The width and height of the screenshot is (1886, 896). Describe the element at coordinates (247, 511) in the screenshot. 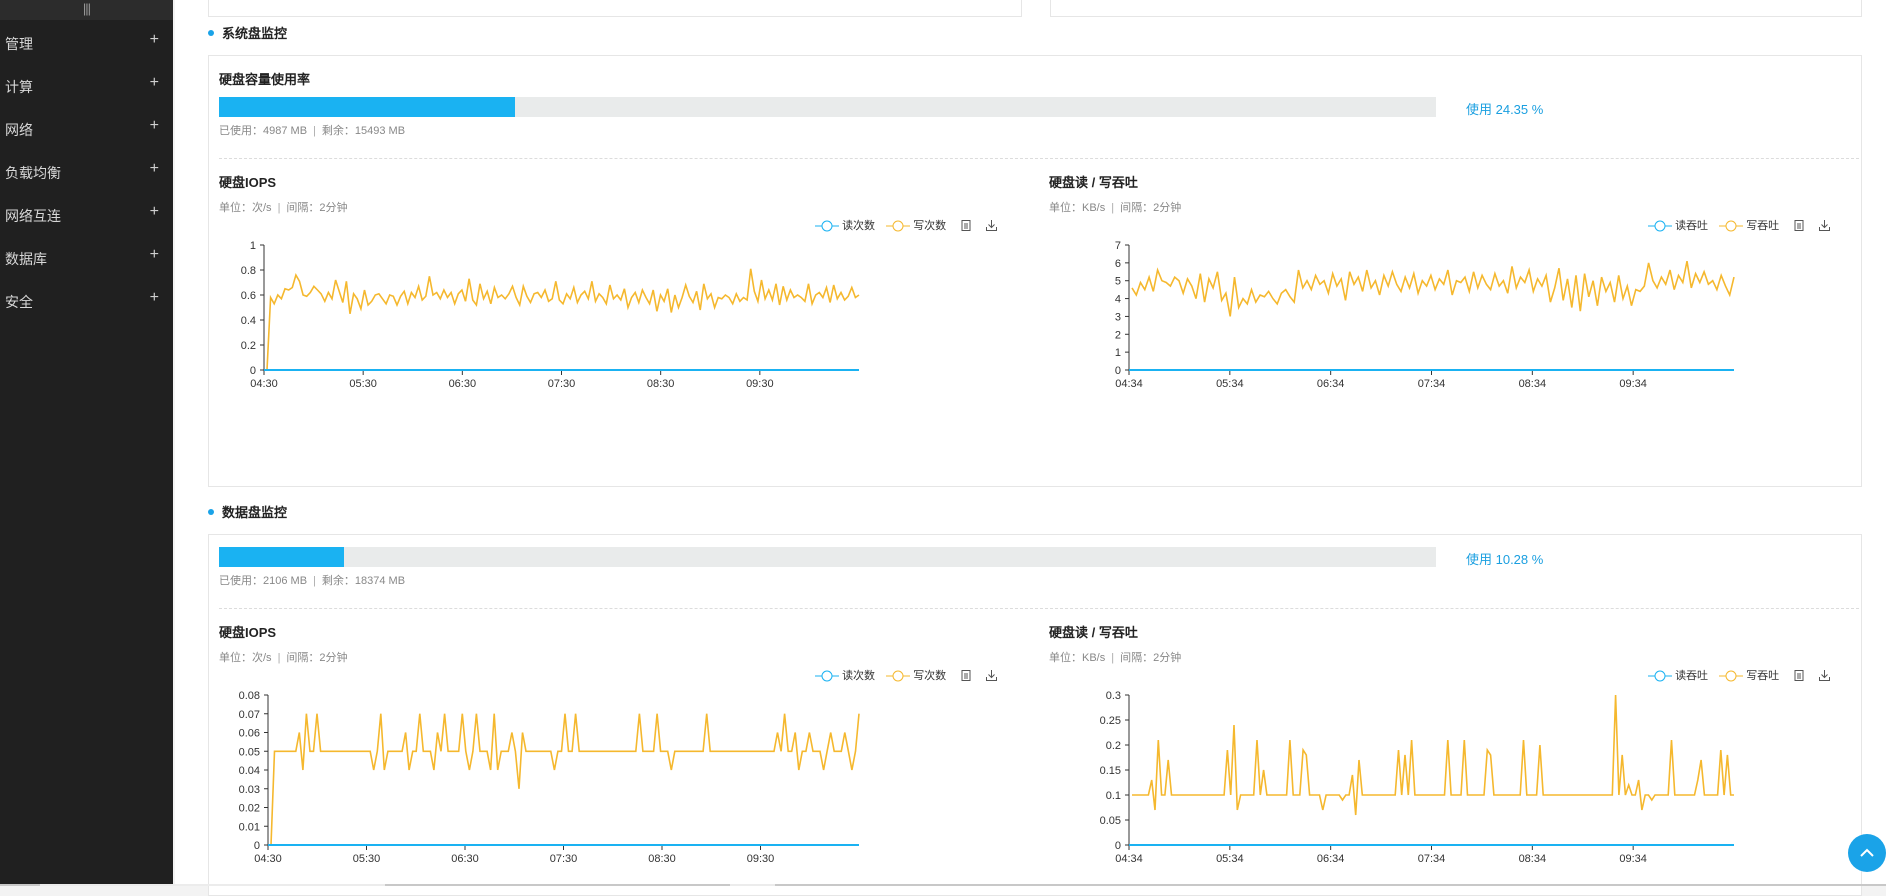

I see `section-title-data-disk: 数据盘监控` at that location.